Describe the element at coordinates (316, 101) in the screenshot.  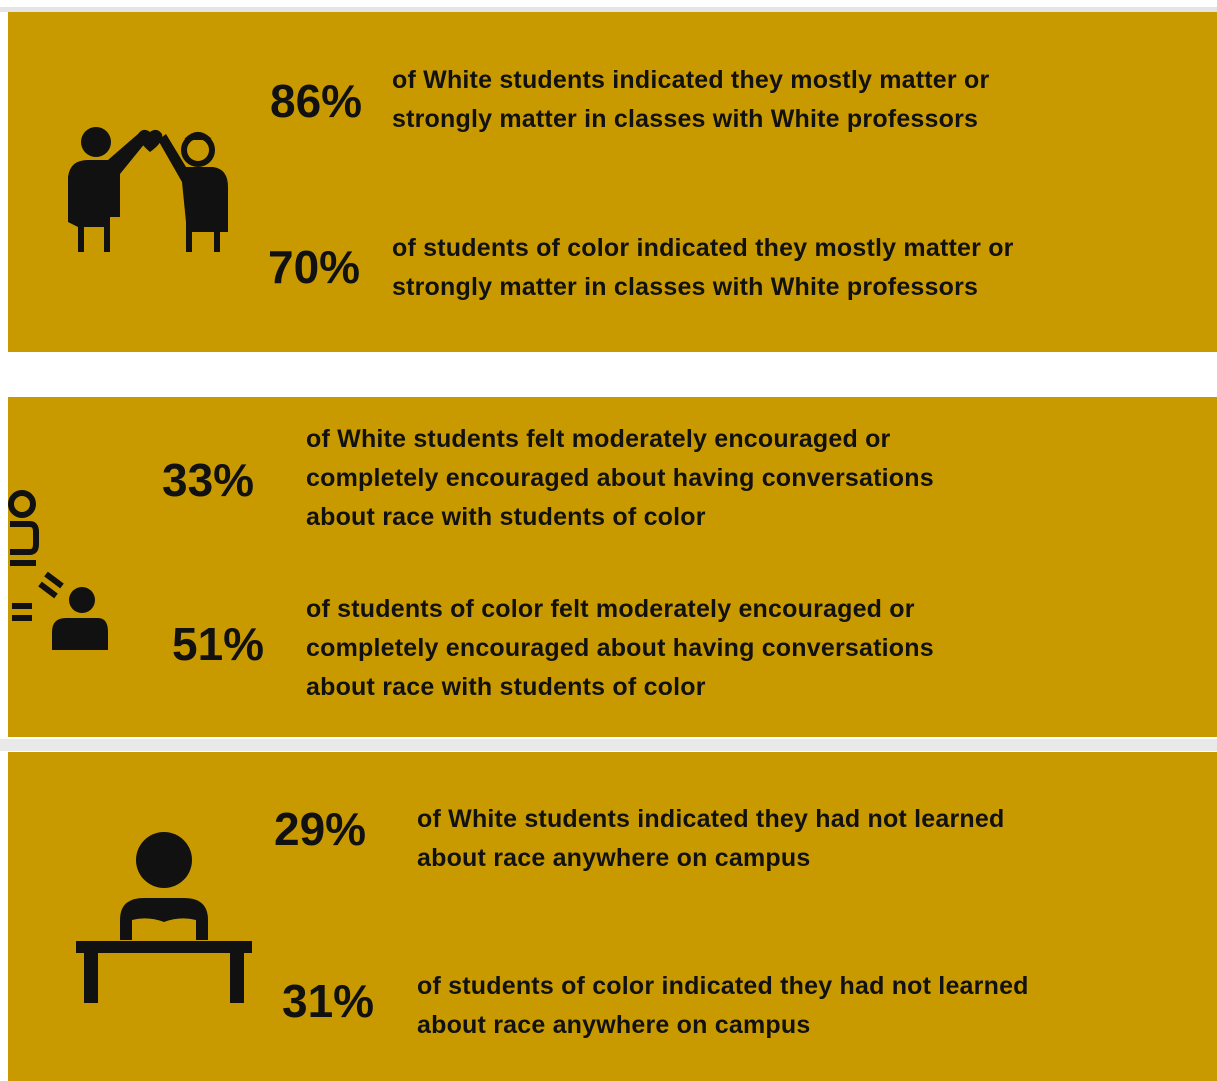
I see `stat-value: 86%` at that location.